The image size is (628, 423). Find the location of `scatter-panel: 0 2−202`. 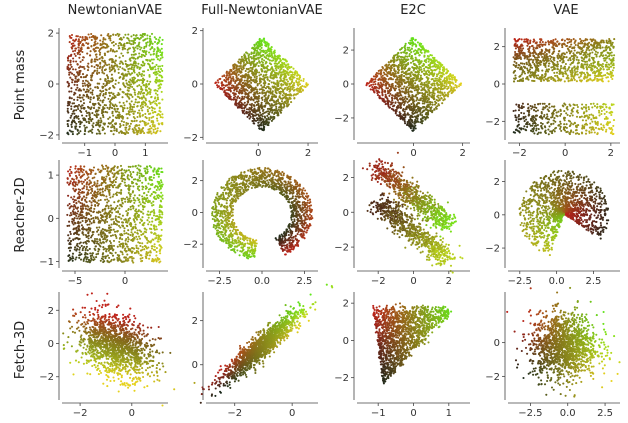

scatter-panel: 0 2−202 is located at coordinates (250, 92).